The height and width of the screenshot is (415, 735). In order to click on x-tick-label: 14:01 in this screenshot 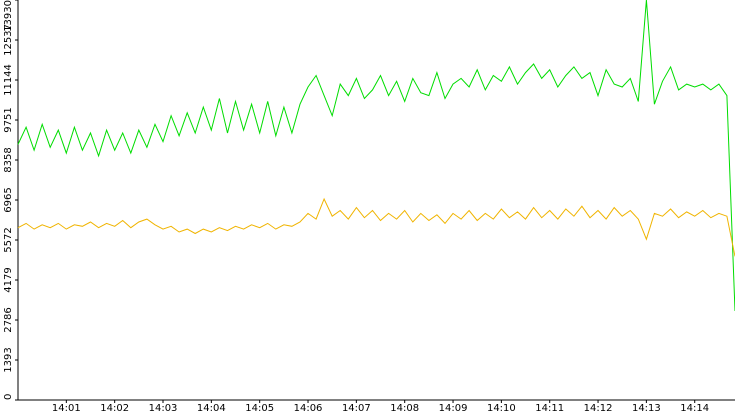, I will do `click(66, 408)`.